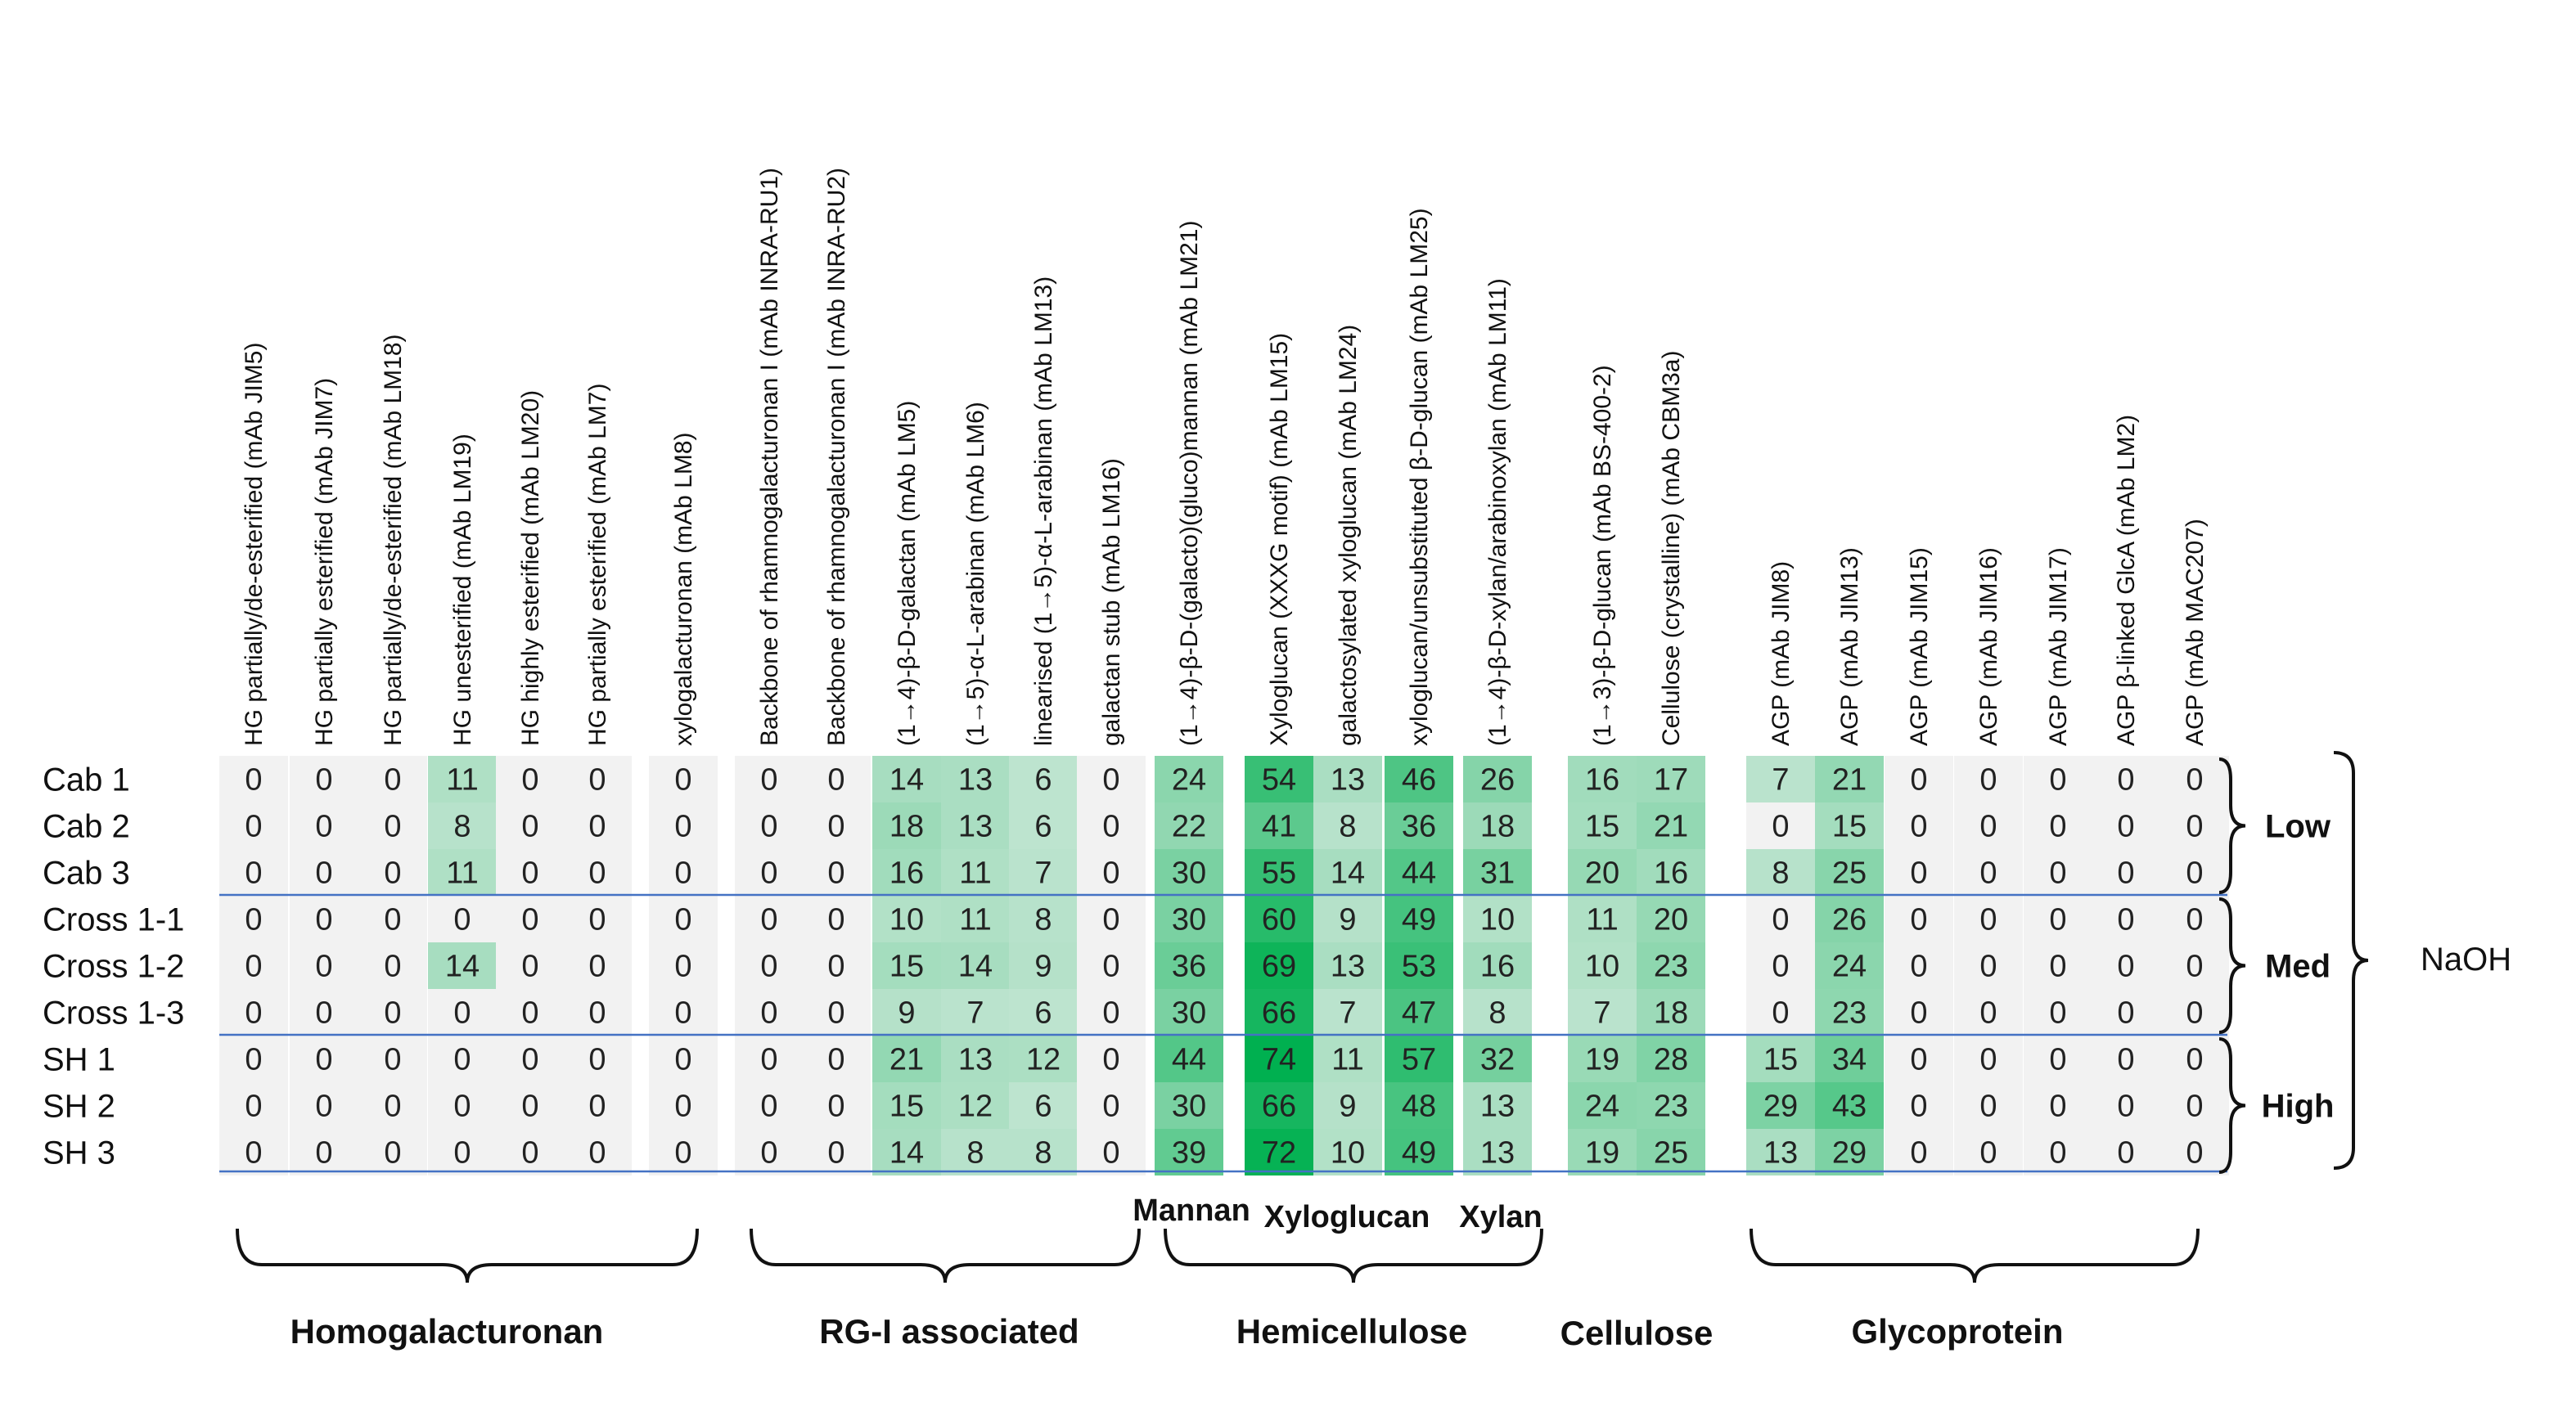 The image size is (2576, 1407). What do you see at coordinates (1849, 646) in the screenshot?
I see `column-label: AGP (mAb JIM13)` at bounding box center [1849, 646].